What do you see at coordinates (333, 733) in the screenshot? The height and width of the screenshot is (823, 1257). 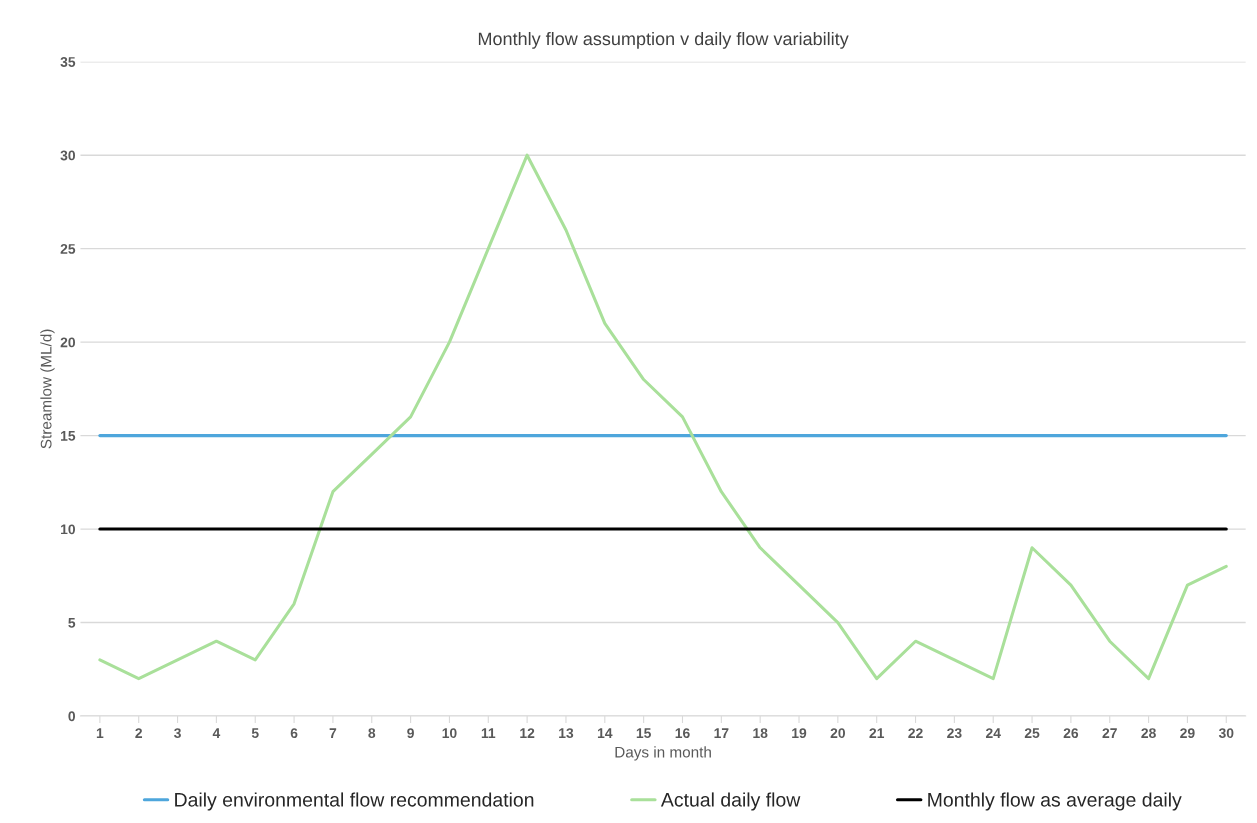 I see `x-tick-label: 7` at bounding box center [333, 733].